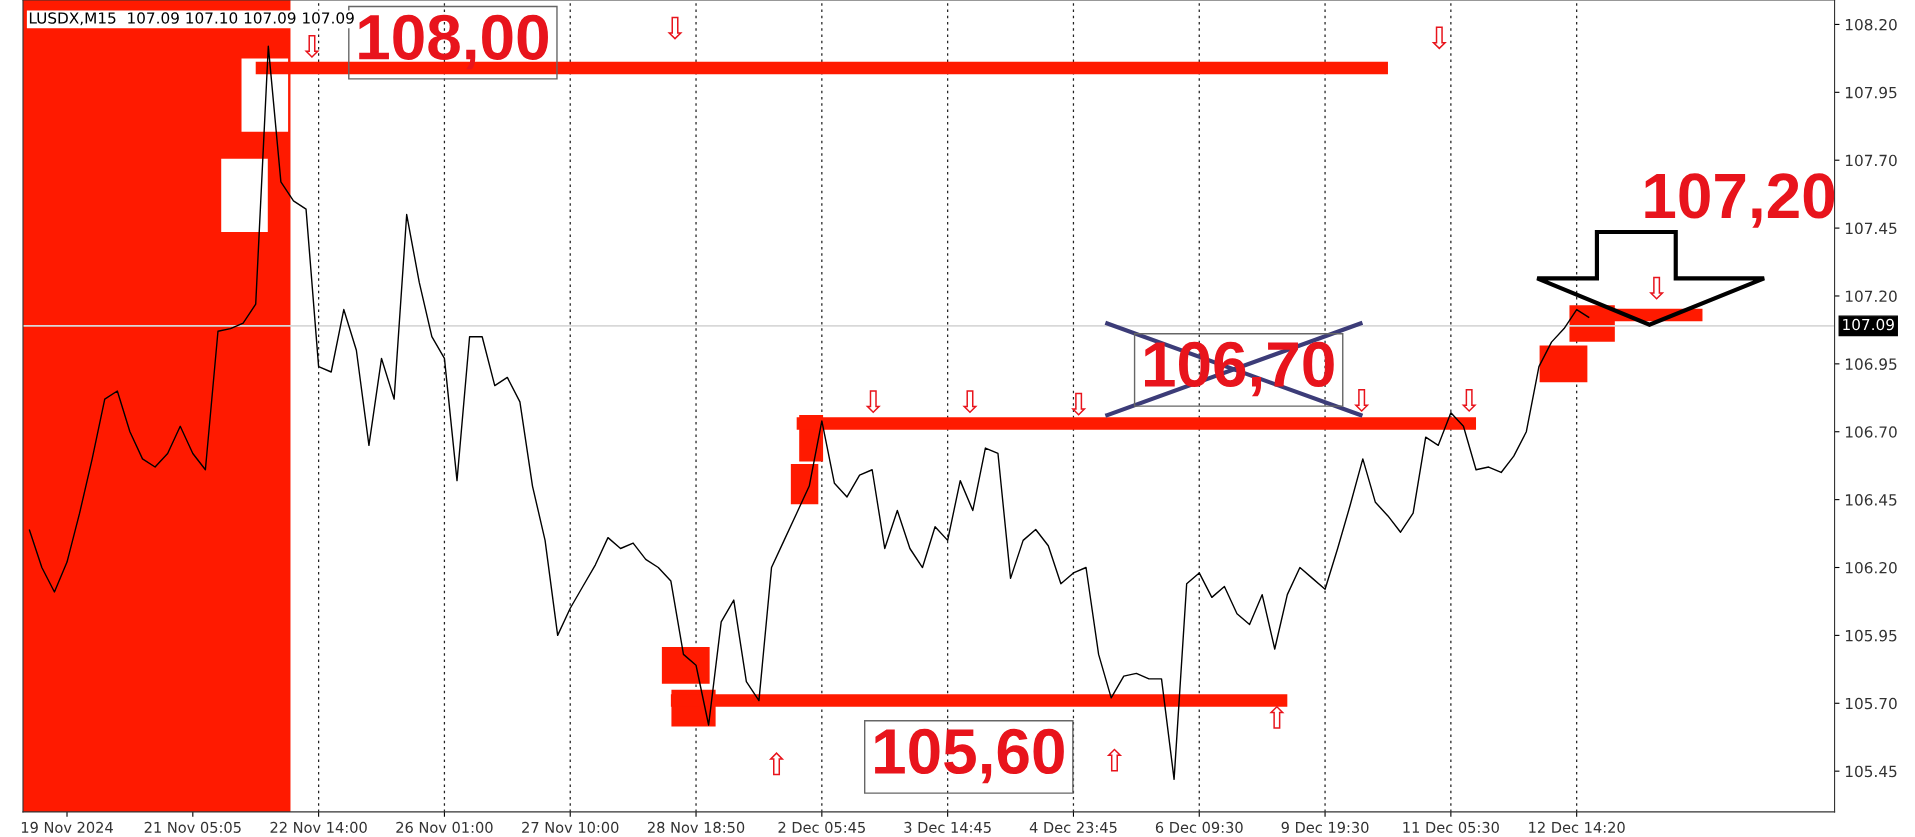 This screenshot has height=837, width=1915. What do you see at coordinates (696, 827) in the screenshot?
I see `x-tick-label: 28 Nov 18:50` at bounding box center [696, 827].